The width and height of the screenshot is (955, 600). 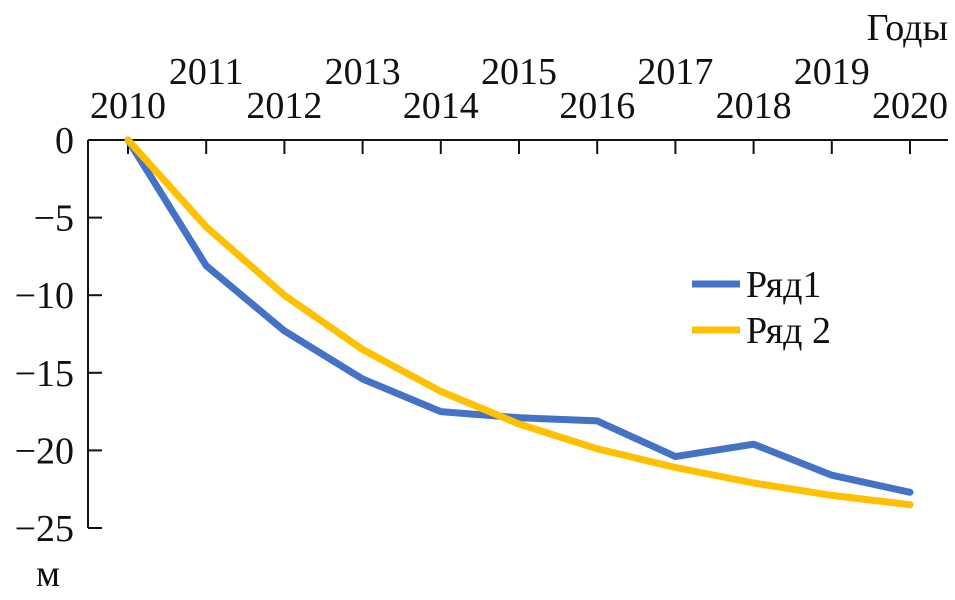 What do you see at coordinates (128, 106) in the screenshot?
I see `x-tick-label: 2010` at bounding box center [128, 106].